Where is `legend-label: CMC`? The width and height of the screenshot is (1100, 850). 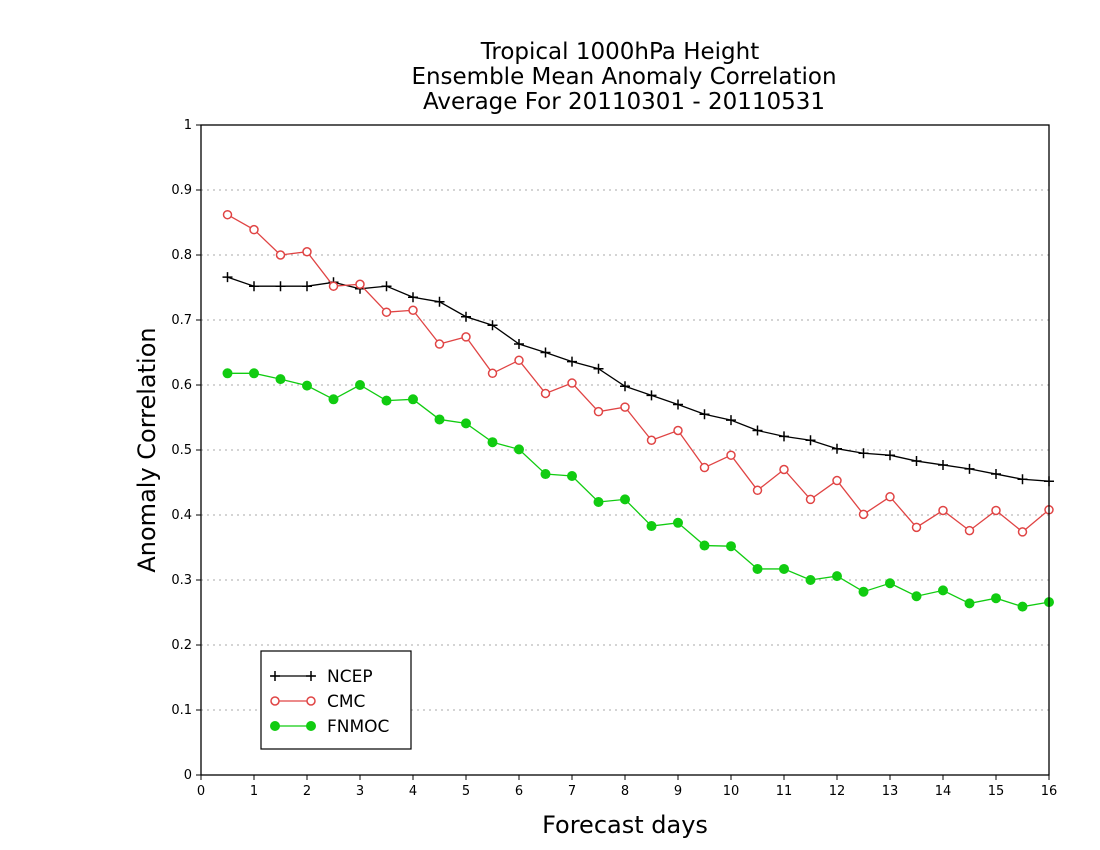 legend-label: CMC is located at coordinates (346, 702).